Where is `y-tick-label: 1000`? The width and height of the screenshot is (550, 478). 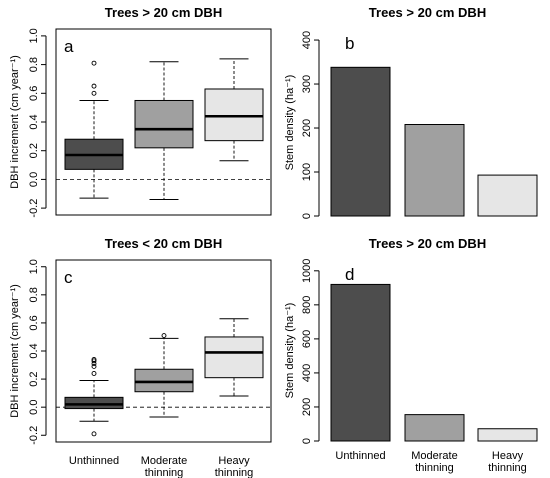 y-tick-label: 1000 is located at coordinates (307, 271).